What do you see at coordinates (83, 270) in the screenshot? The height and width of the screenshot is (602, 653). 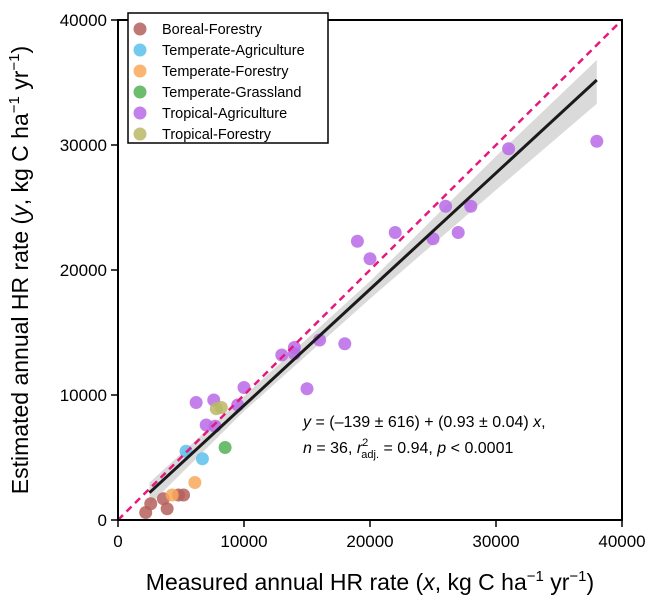 I see `y-tick-label: 20000` at bounding box center [83, 270].